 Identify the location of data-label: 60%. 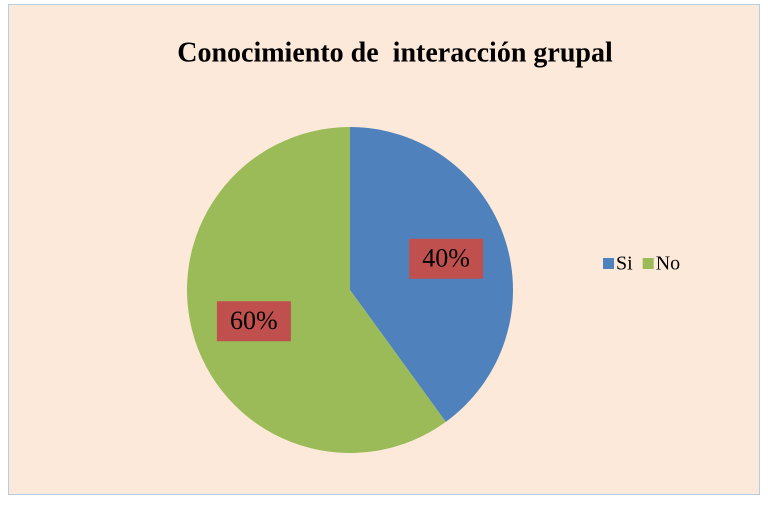
(254, 320).